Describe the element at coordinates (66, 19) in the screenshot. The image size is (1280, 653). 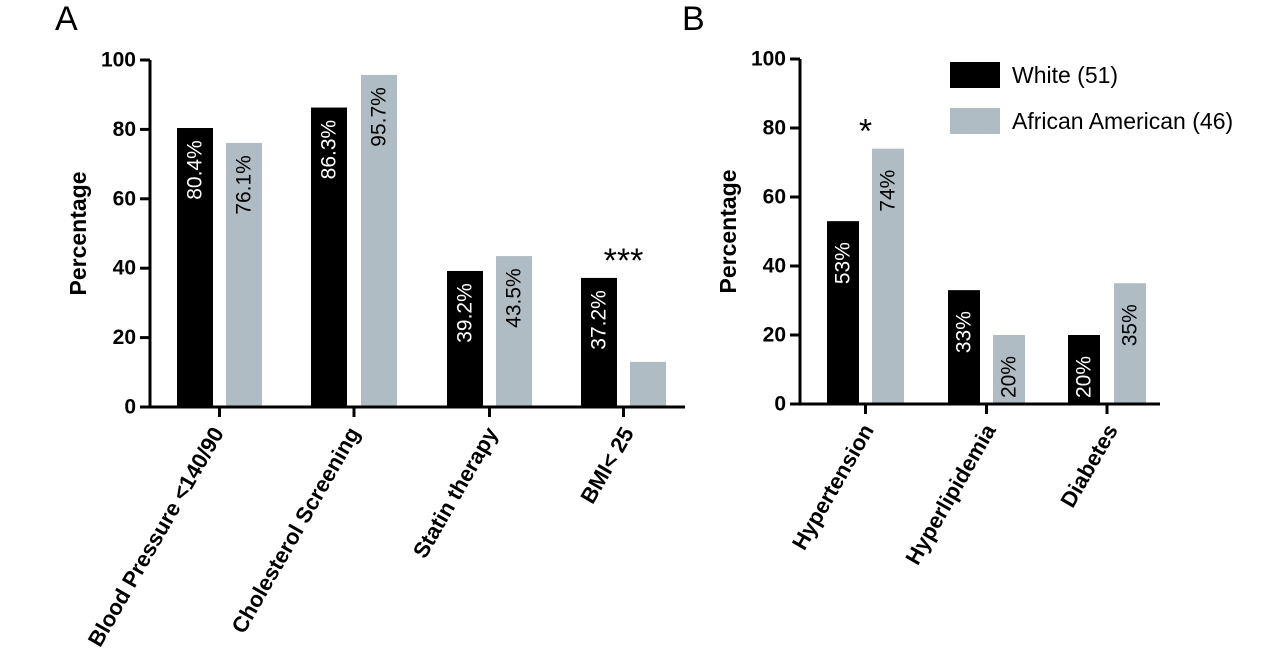
I see `panel-letter: A` at that location.